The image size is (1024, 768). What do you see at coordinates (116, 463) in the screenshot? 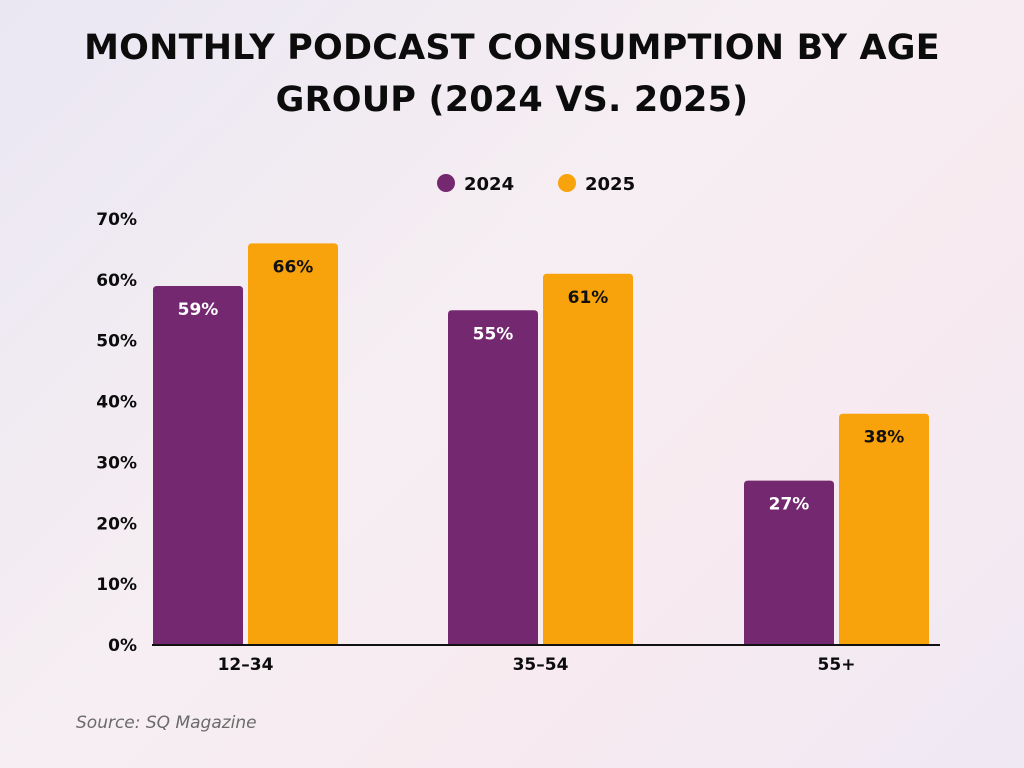
I see `y-tick-label: 30%` at bounding box center [116, 463].